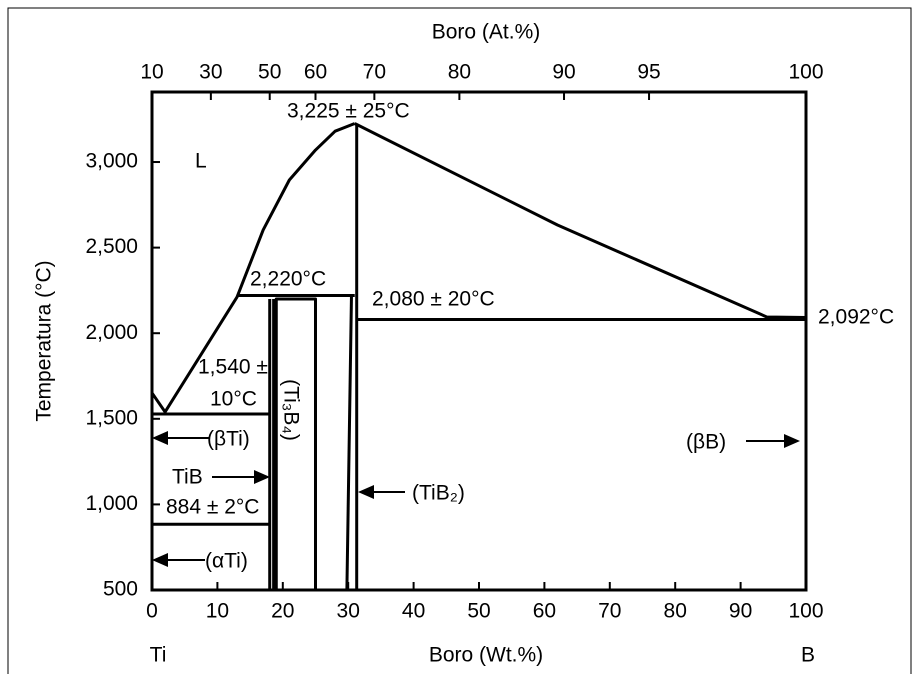  What do you see at coordinates (111, 161) in the screenshot?
I see `y-tick-label: 3,000` at bounding box center [111, 161].